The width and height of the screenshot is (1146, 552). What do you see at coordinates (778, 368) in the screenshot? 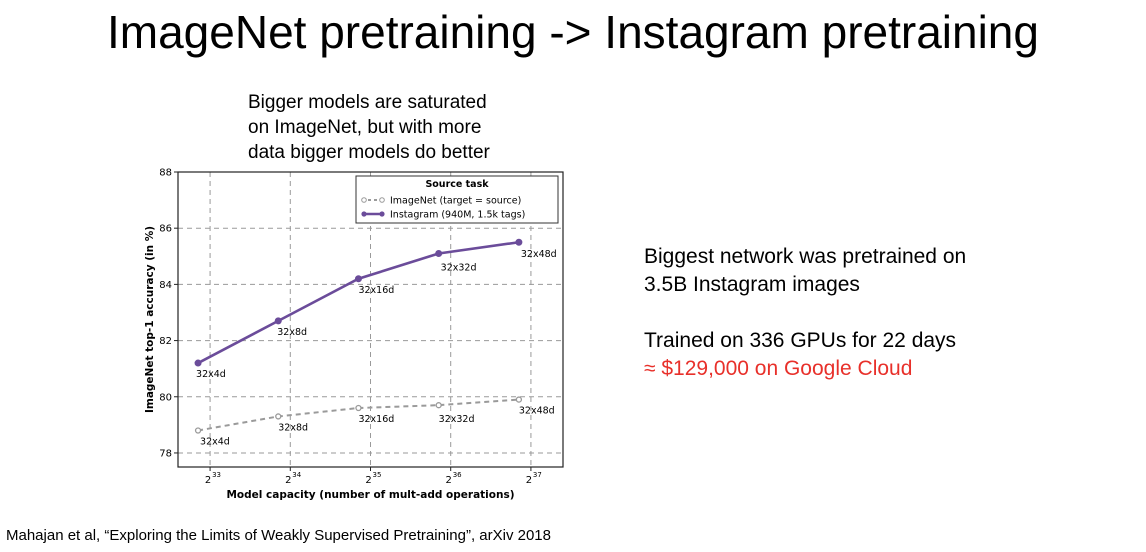
I see `cost-estimate: ≈ $129,000 on Google Cloud` at bounding box center [778, 368].